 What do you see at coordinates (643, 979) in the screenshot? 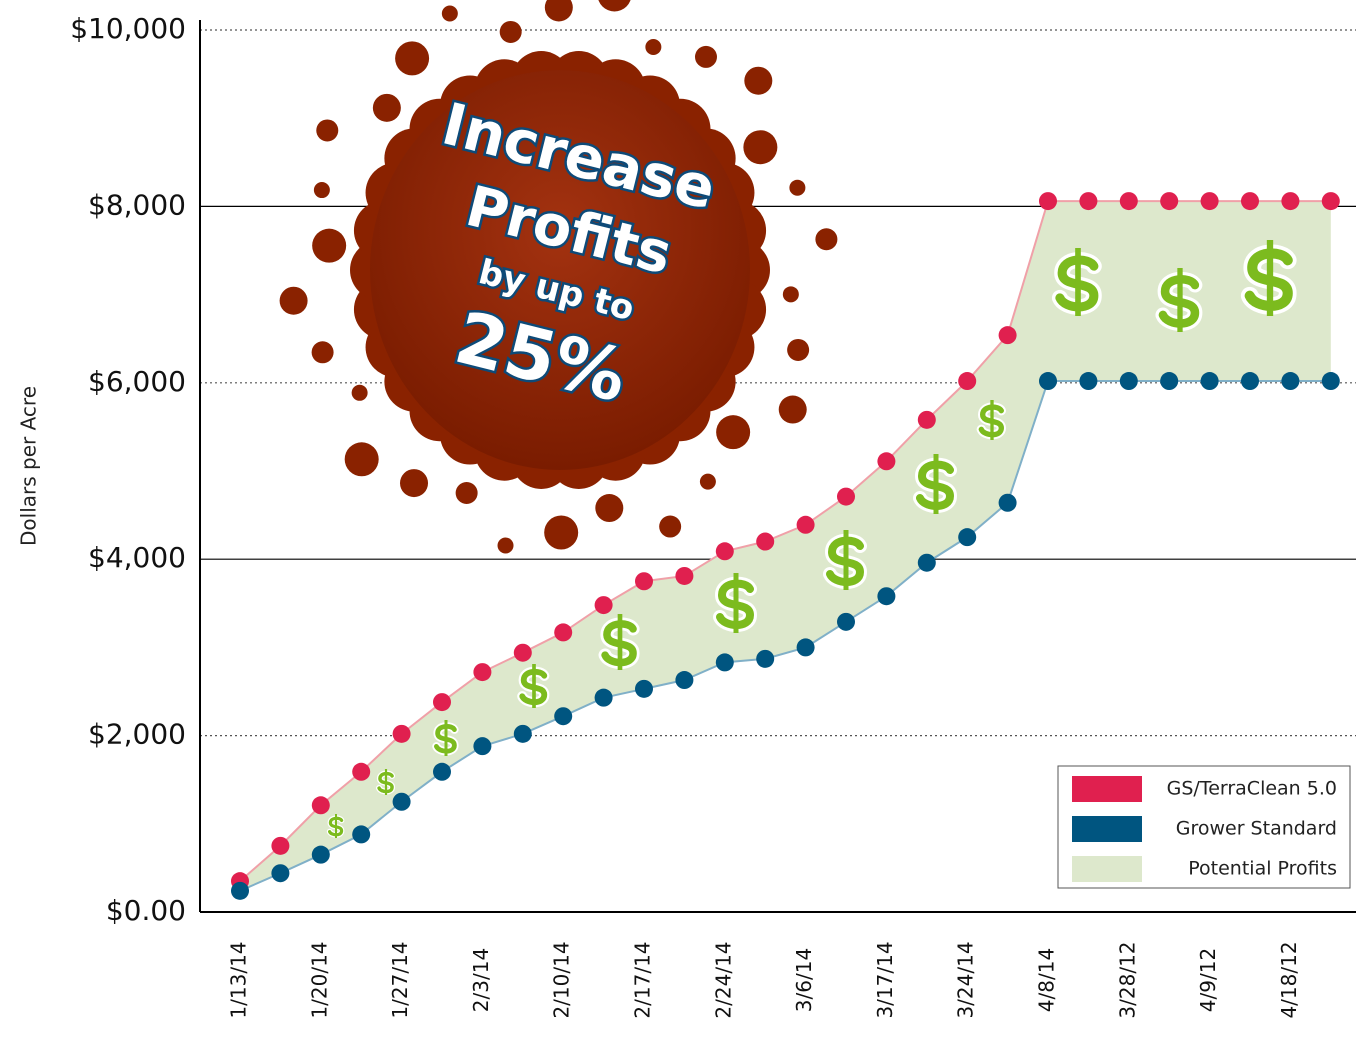
I see `x-tick-label: 2/17/14` at bounding box center [643, 979].